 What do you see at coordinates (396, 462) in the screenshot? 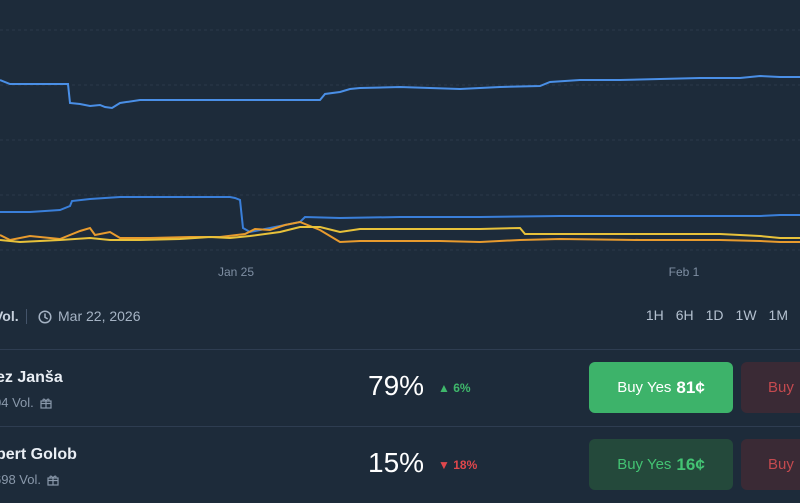
I see `outcome-probability: 15%` at bounding box center [396, 462].